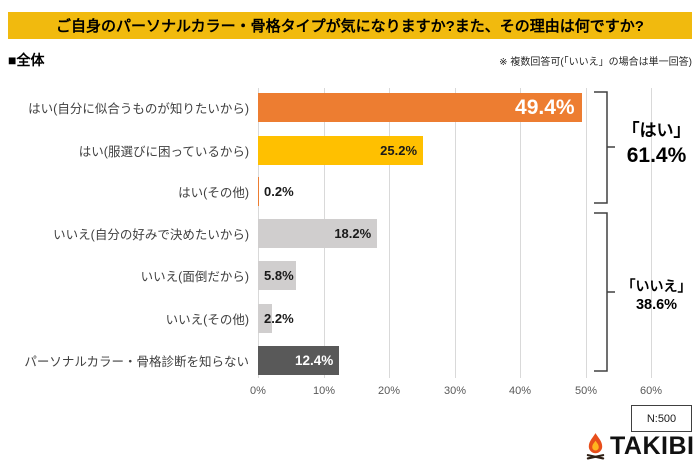 The image size is (700, 465). I want to click on group-brackets, so click(604, 231).